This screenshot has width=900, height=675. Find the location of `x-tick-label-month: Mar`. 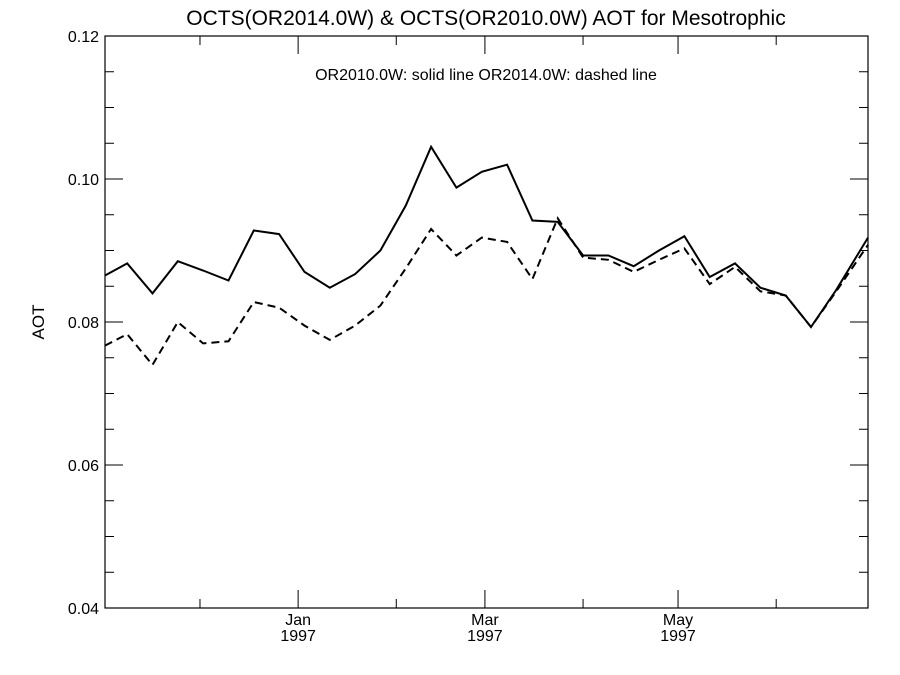

x-tick-label-month: Mar is located at coordinates (485, 620).